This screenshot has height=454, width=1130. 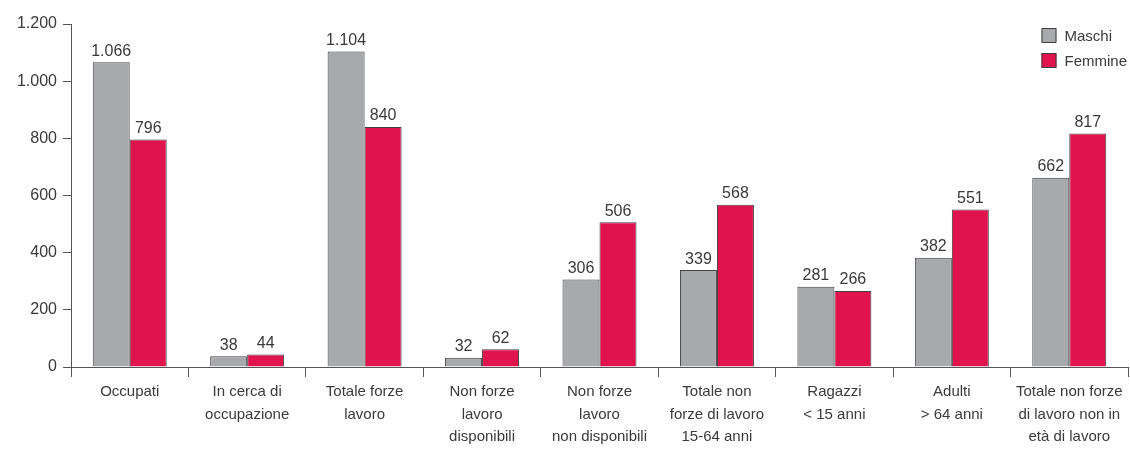 What do you see at coordinates (44, 194) in the screenshot?
I see `y-tick-label: 600` at bounding box center [44, 194].